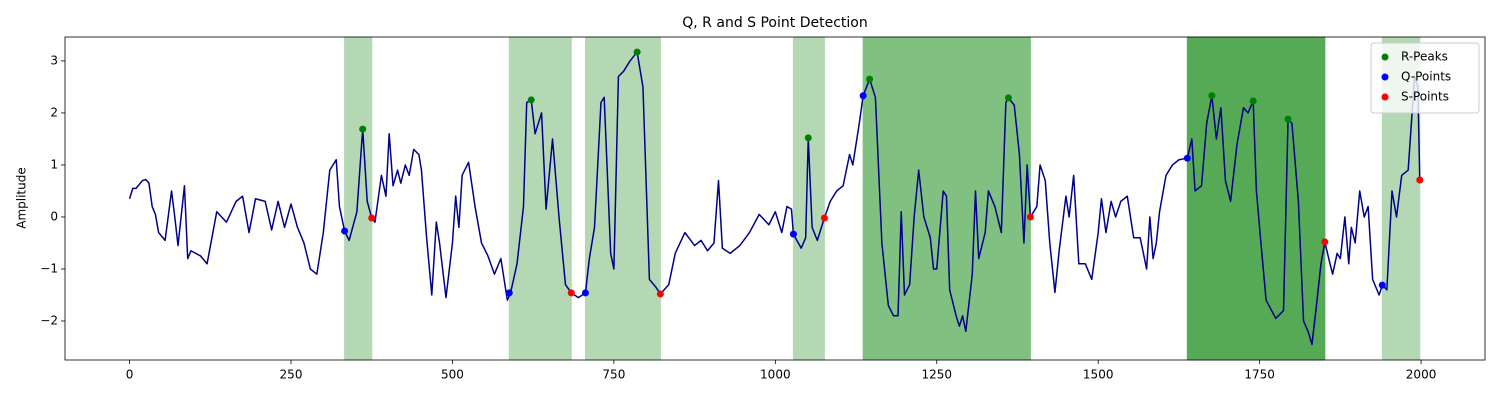  I want to click on x-tick-label: 1250, so click(936, 375).